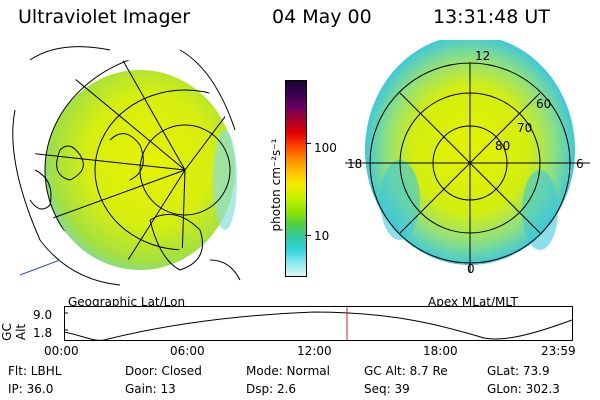 The width and height of the screenshot is (600, 400). I want to click on info-door: Door: Closed, so click(163, 371).